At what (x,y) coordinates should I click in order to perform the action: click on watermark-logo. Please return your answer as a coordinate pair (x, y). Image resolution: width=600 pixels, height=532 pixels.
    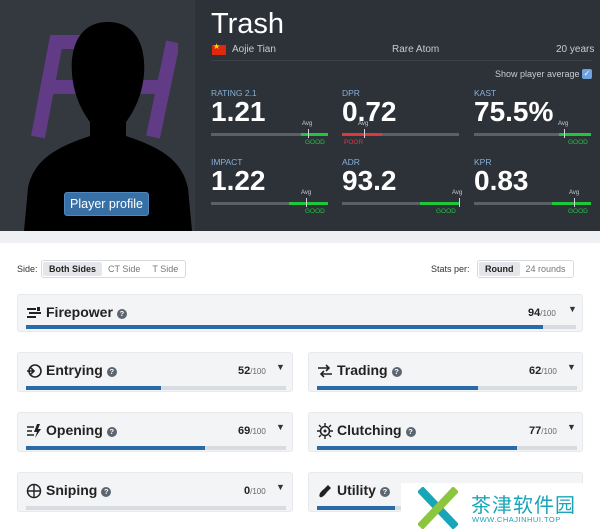
    Looking at the image, I should click on (438, 508).